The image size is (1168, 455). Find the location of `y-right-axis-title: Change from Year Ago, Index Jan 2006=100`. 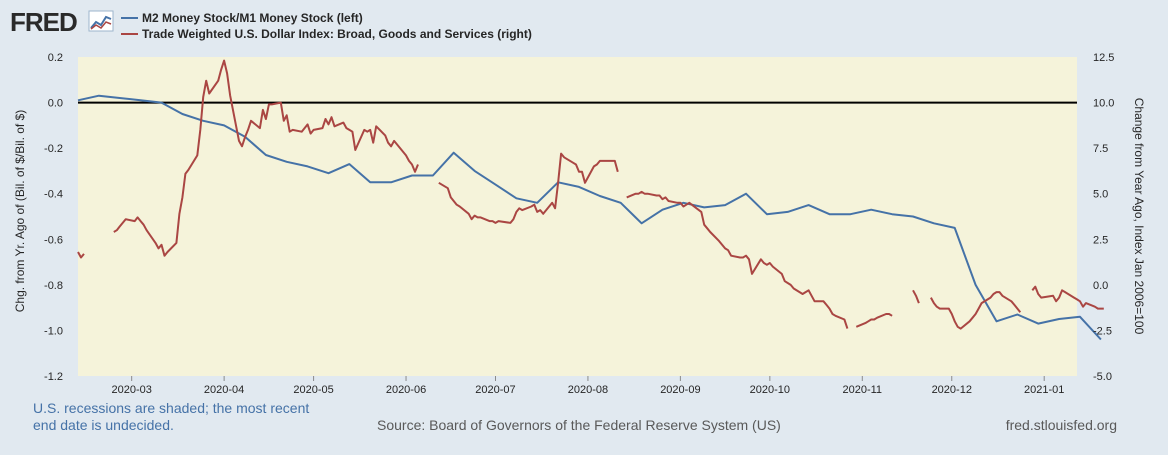

y-right-axis-title: Change from Year Ago, Index Jan 2006=100 is located at coordinates (1139, 216).